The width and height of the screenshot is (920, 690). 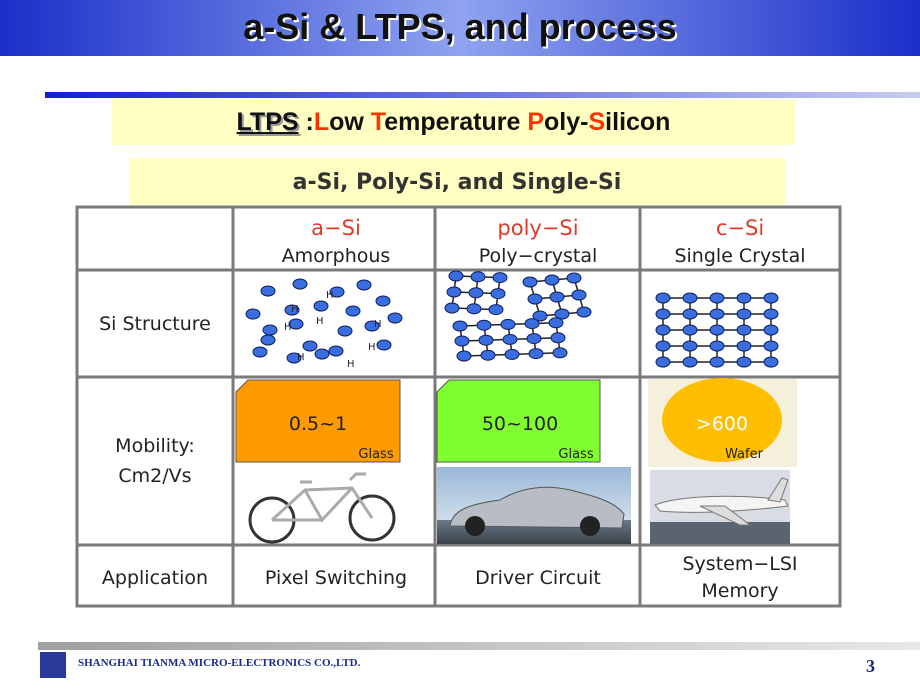 I want to click on application: Driver Circuit, so click(x=538, y=578).